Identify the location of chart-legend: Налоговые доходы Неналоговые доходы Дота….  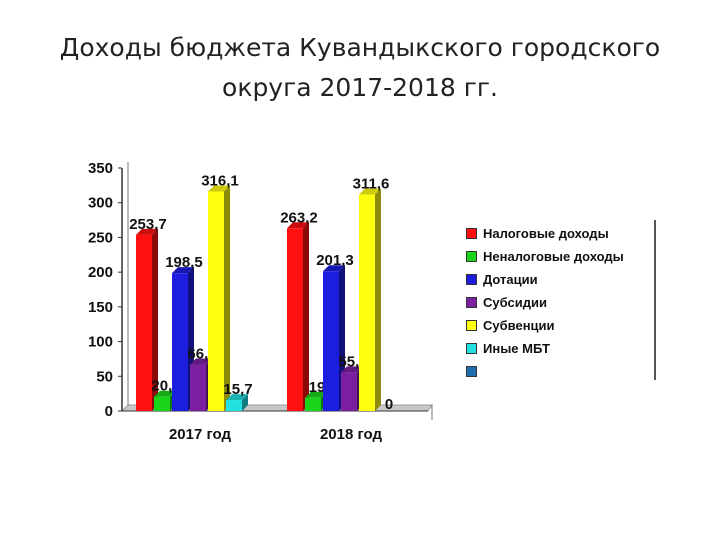
(557, 300).